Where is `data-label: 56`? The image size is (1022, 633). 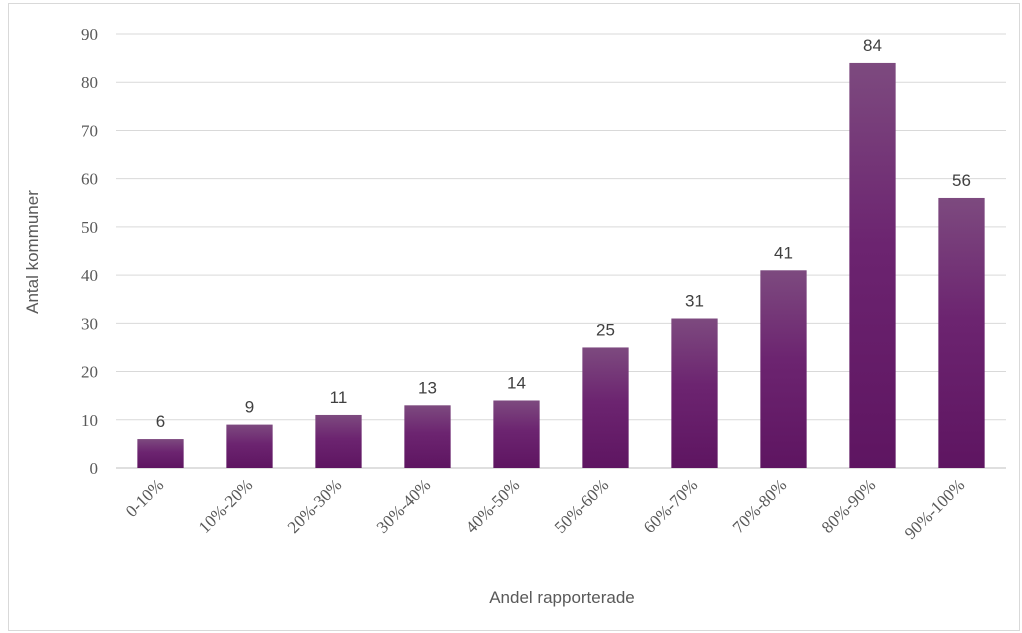
data-label: 56 is located at coordinates (961, 180).